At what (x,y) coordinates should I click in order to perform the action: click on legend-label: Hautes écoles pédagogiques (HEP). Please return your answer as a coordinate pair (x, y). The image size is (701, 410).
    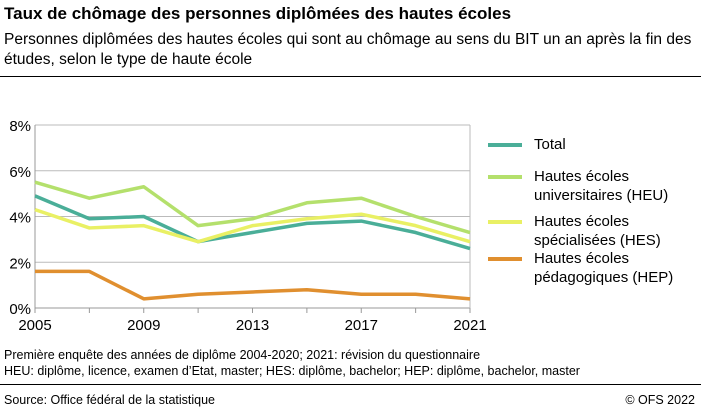
    Looking at the image, I should click on (604, 268).